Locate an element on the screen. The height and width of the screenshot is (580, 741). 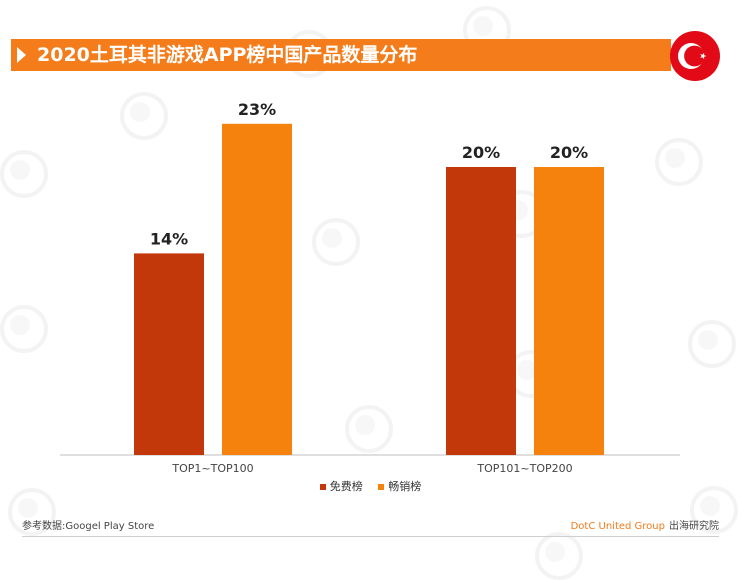
x-tick-label: TOP1~TOP100 is located at coordinates (212, 468).